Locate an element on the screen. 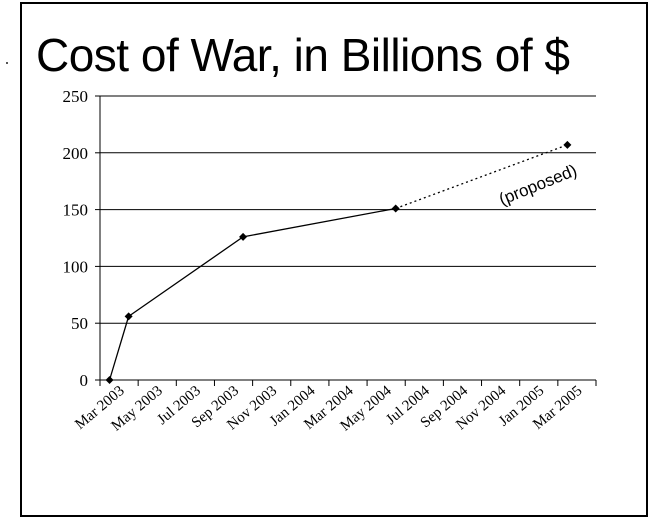 This screenshot has height=519, width=652. actual-series-line is located at coordinates (252, 294).